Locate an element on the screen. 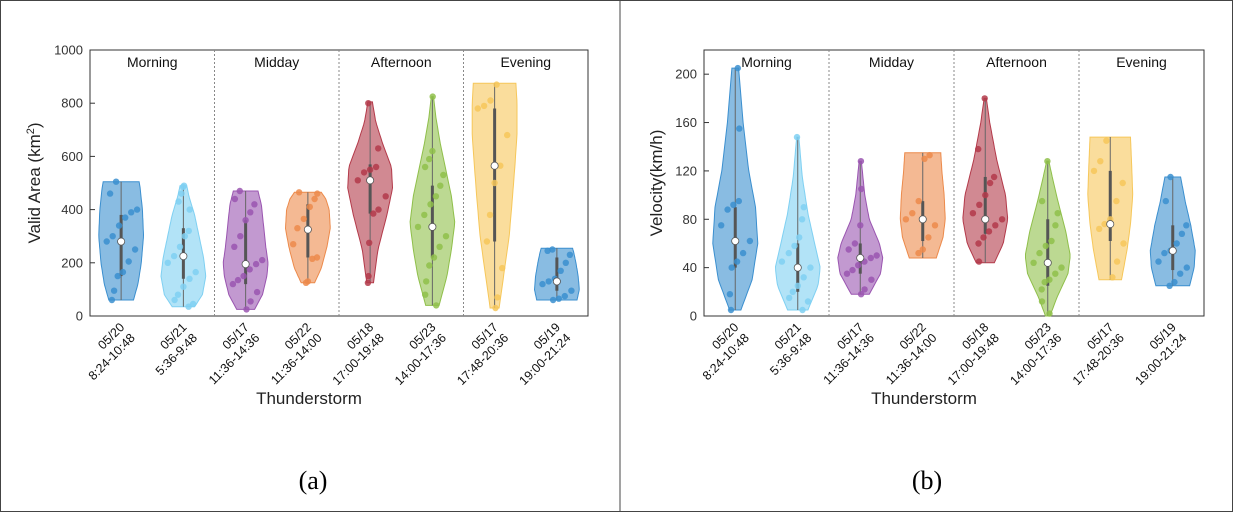 Image resolution: width=1233 pixels, height=512 pixels. y-axis-label: Valid Area (km2) is located at coordinates (34, 182).